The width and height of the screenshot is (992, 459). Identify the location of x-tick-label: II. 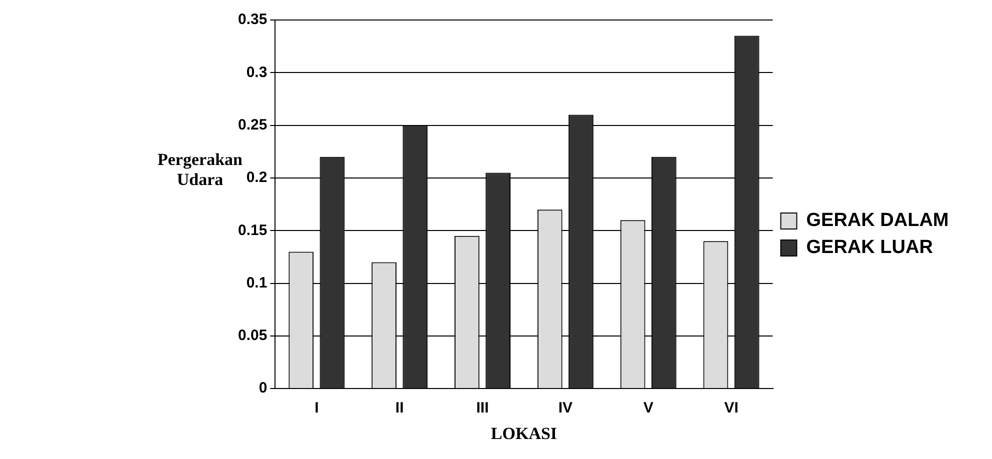
(399, 408).